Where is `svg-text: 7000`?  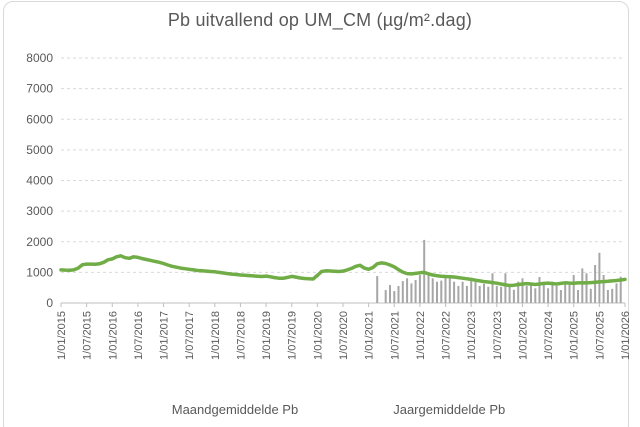 svg-text: 7000 is located at coordinates (39, 89).